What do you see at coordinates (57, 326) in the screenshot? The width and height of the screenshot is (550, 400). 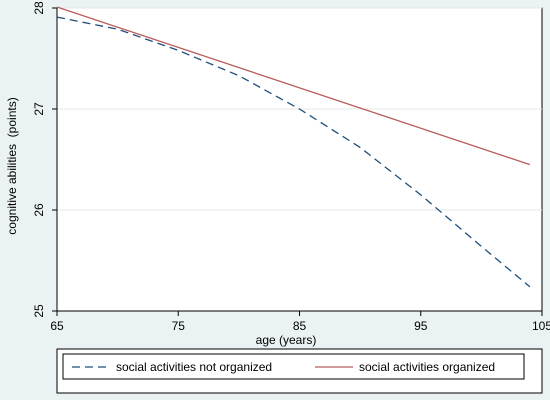 I see `x-tick-label: 65` at bounding box center [57, 326].